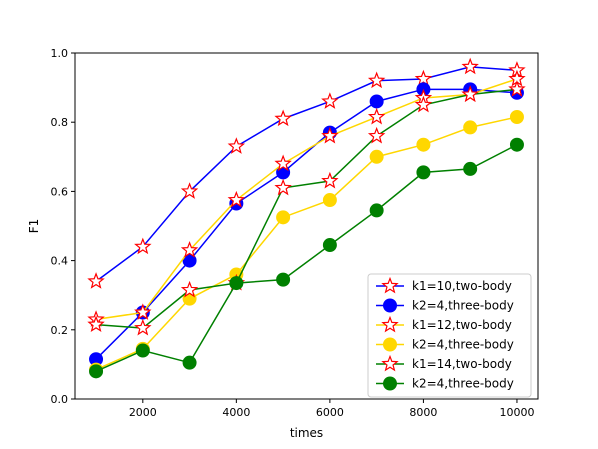  I want to click on y-tick-label: 0.4, so click(60, 261).